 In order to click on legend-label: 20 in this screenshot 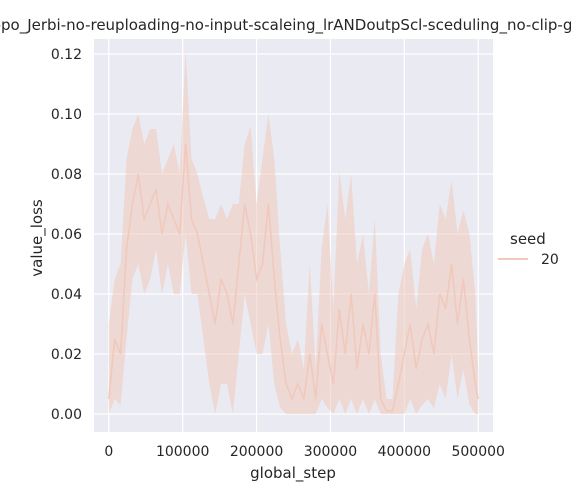, I will do `click(550, 260)`.